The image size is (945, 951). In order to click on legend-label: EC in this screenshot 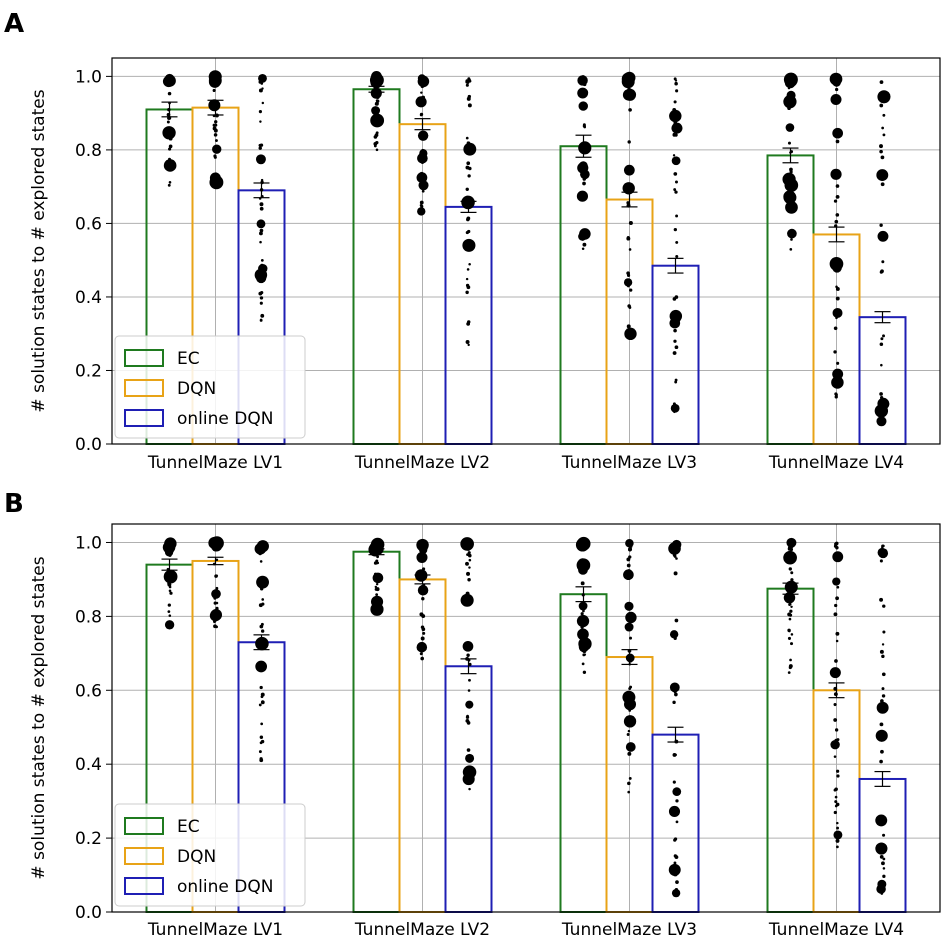, I will do `click(188, 827)`.